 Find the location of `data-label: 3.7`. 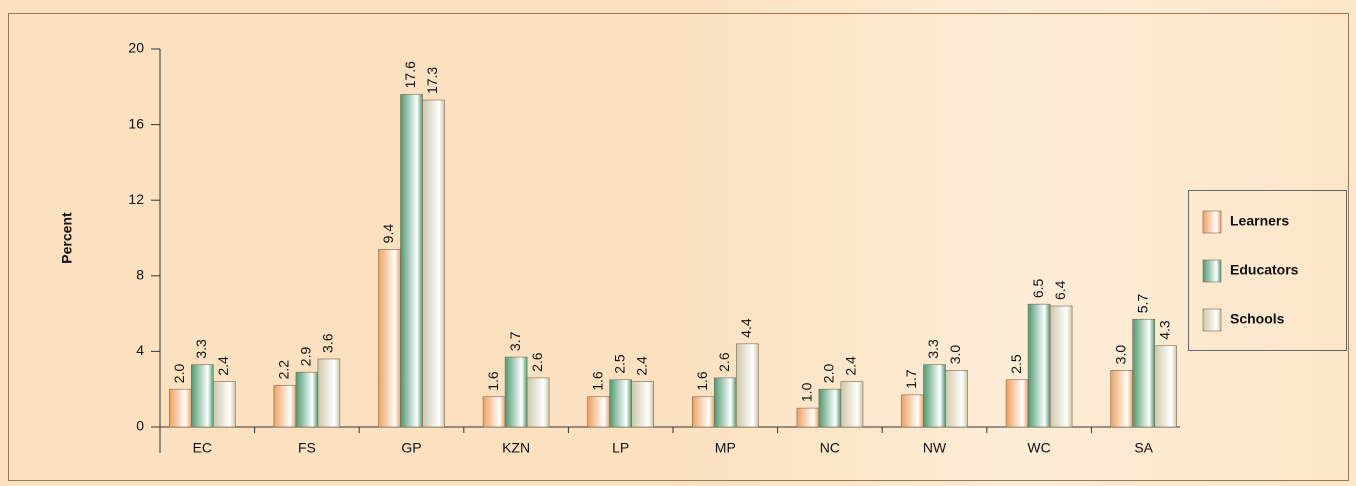

data-label: 3.7 is located at coordinates (515, 341).